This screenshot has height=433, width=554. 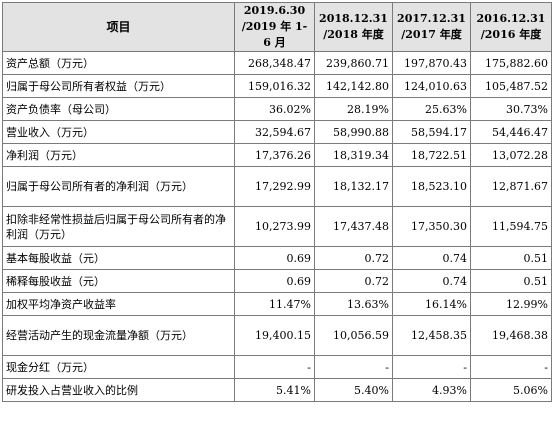 I want to click on row-label: 经营活动产生的现金流量净额（万元）, so click(x=118, y=335).